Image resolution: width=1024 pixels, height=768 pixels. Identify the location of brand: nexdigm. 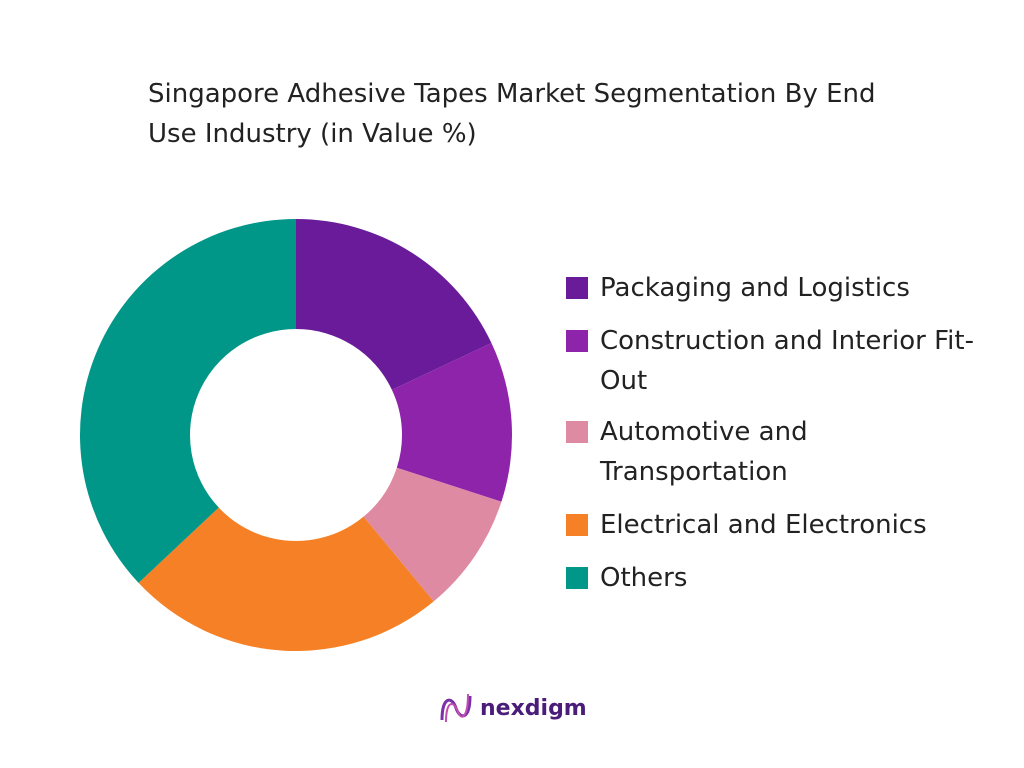
(512, 708).